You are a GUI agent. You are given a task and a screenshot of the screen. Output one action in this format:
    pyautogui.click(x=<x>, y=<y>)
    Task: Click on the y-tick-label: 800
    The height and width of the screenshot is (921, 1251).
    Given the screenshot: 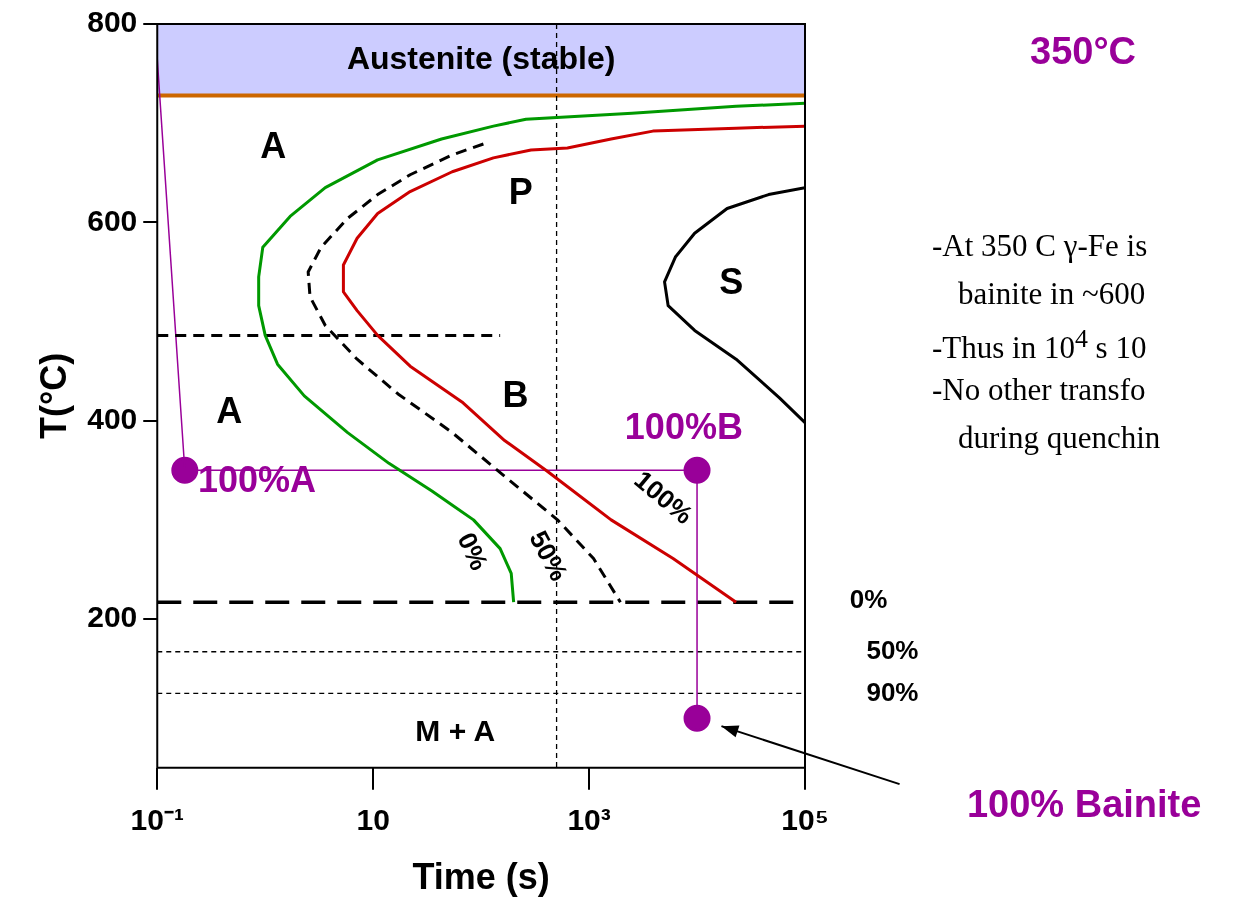 What is the action you would take?
    pyautogui.click(x=112, y=22)
    